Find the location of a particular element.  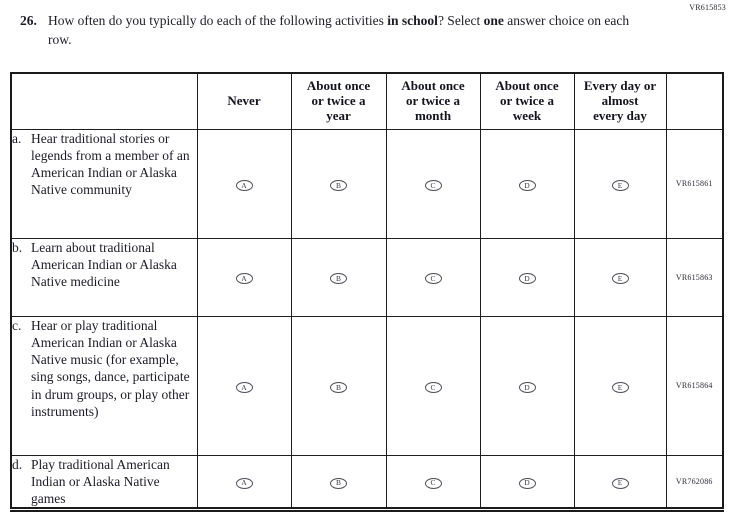

row-b-prefix: b. is located at coordinates (17, 247).